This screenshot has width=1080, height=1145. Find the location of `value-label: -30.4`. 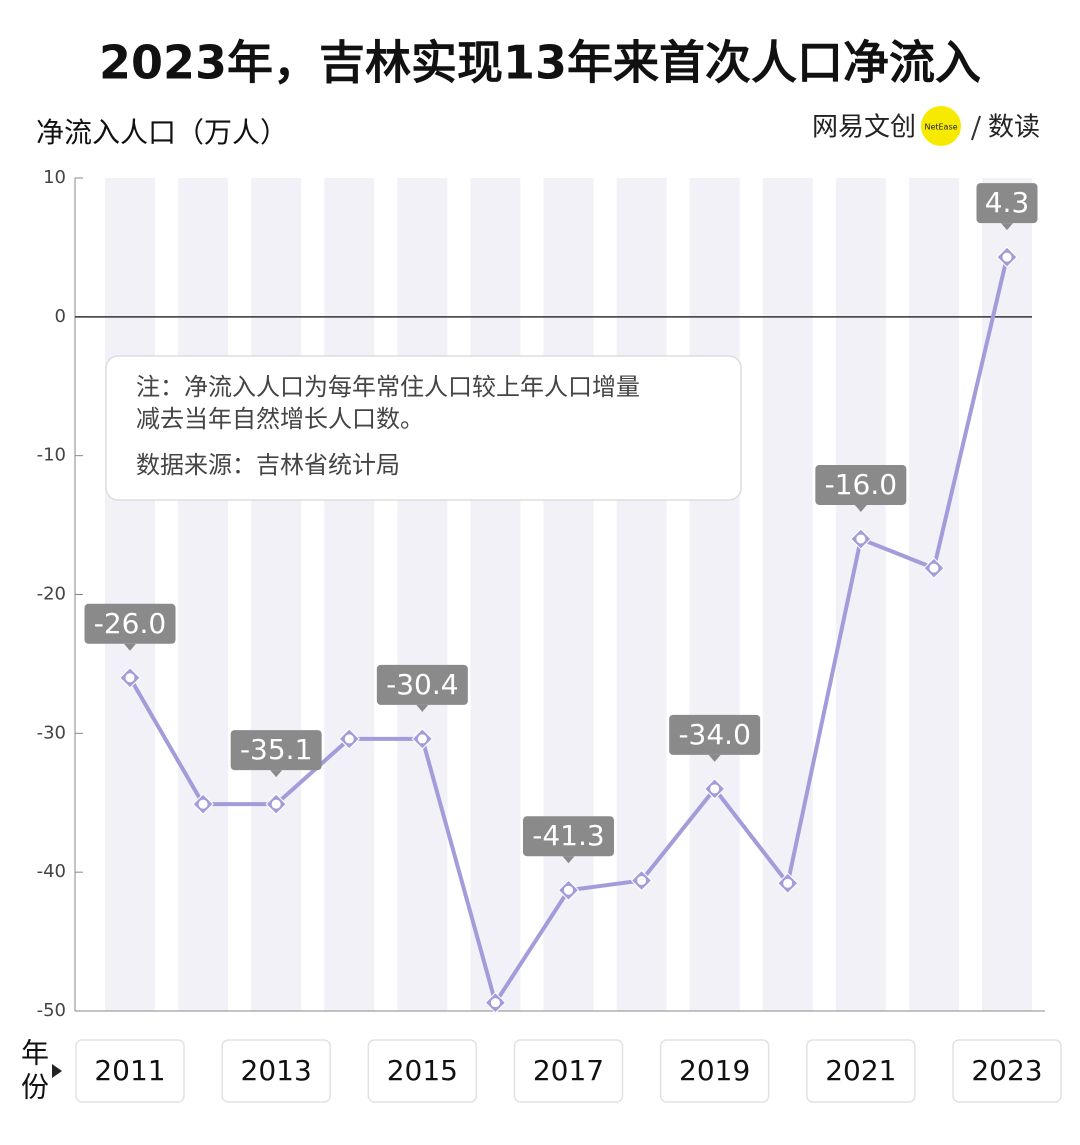

value-label: -30.4 is located at coordinates (422, 684).